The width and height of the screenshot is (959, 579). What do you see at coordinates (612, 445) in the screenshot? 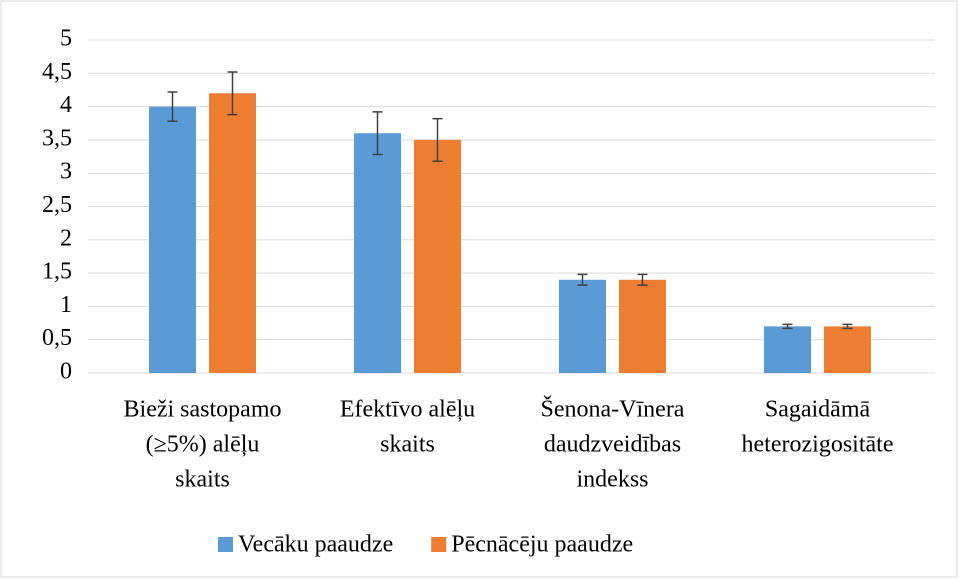
I see `x-tick-label: daudzveidības` at bounding box center [612, 445].